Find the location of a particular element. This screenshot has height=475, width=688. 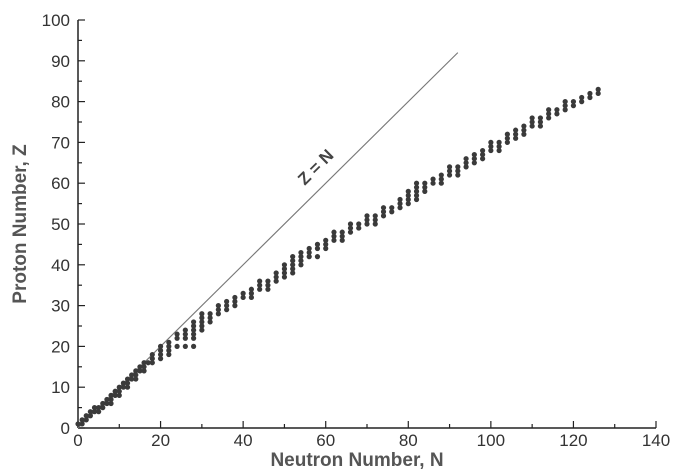

y-tick-label: 100 is located at coordinates (56, 20).